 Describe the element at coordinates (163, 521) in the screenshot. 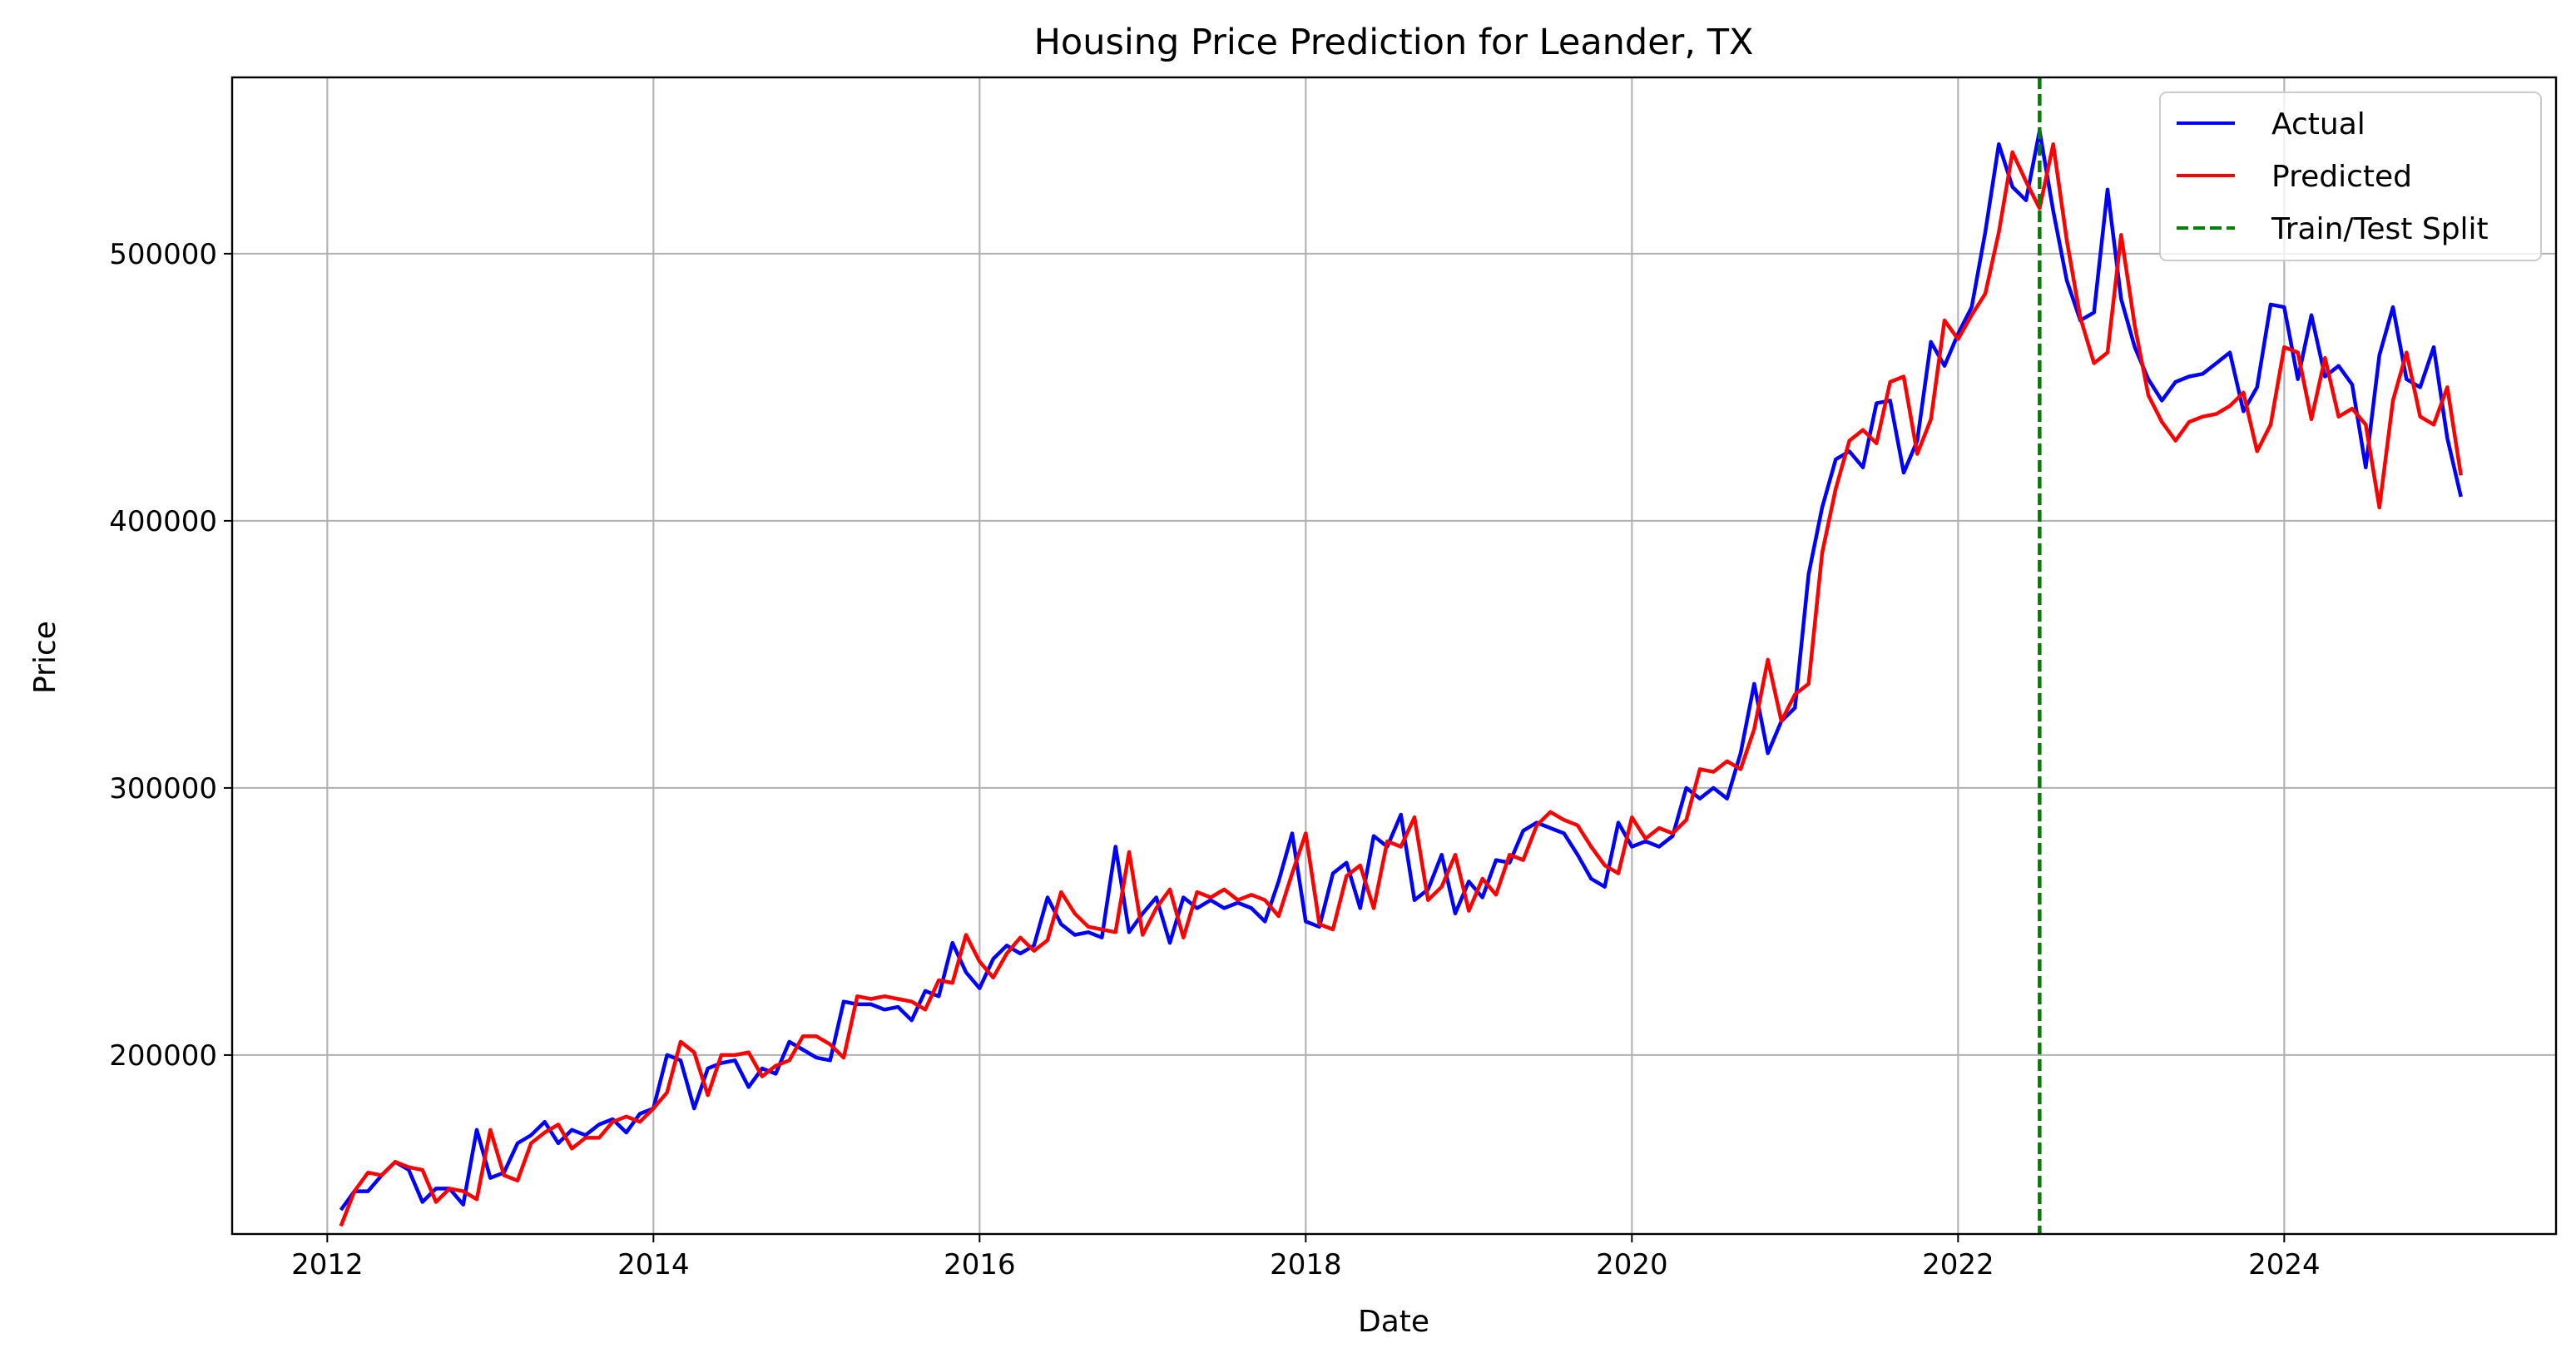

I see `y-tick-label: 400000` at that location.